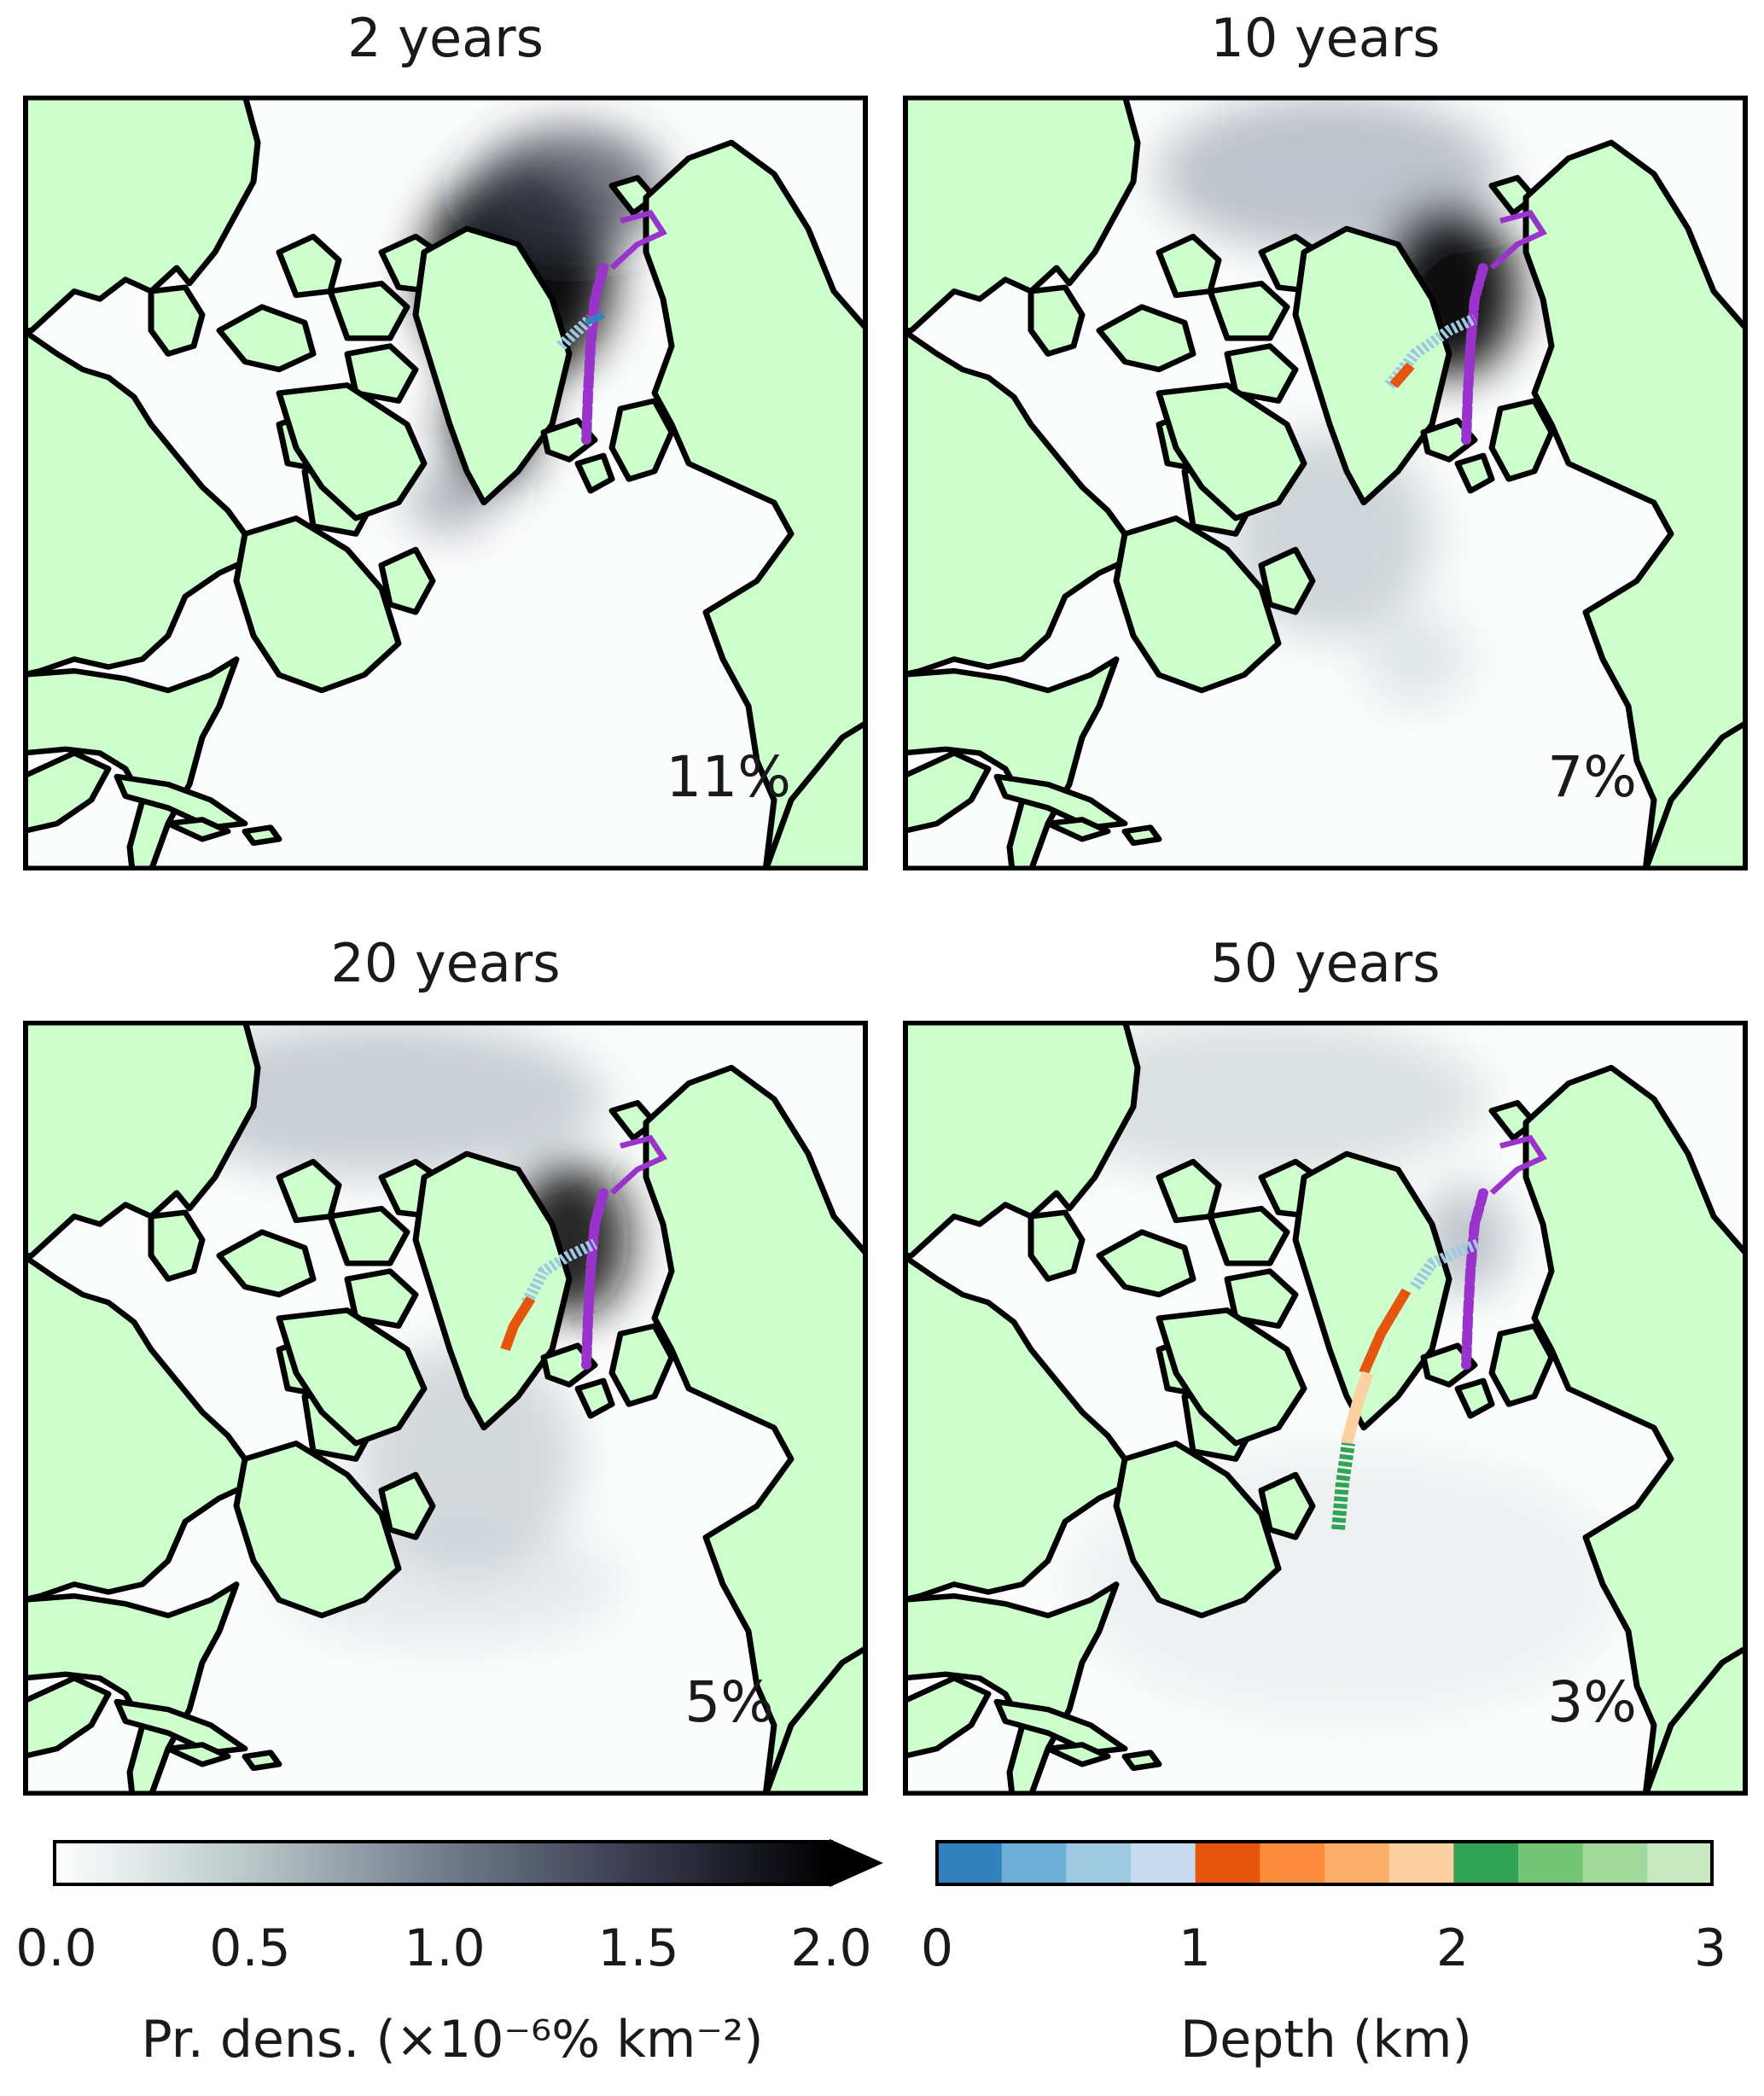 The height and width of the screenshot is (2096, 1764). What do you see at coordinates (729, 1702) in the screenshot?
I see `percentage-label: 5%` at bounding box center [729, 1702].